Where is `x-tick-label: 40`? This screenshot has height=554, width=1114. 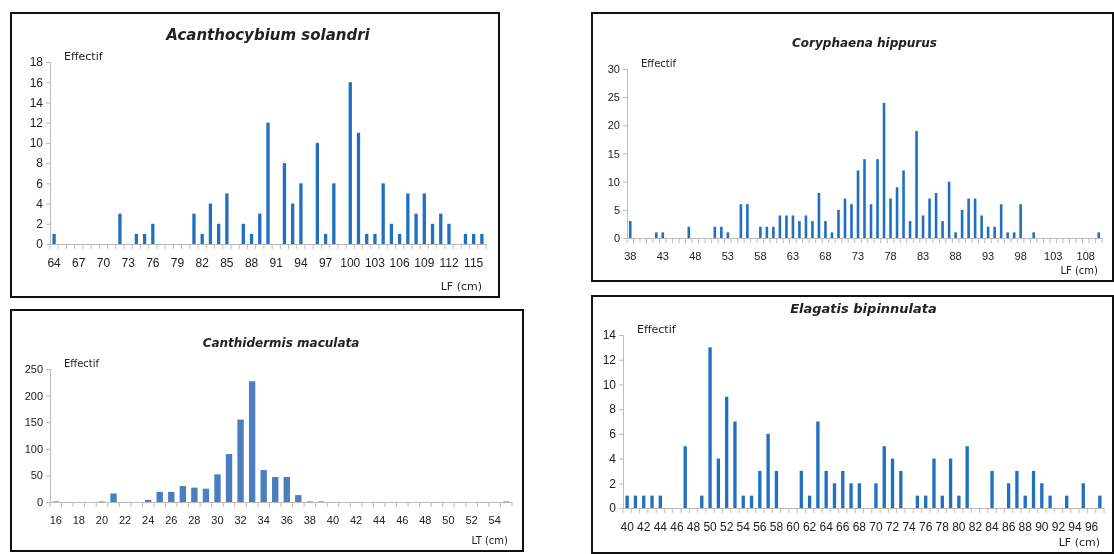 x-tick-label: 40 is located at coordinates (333, 519).